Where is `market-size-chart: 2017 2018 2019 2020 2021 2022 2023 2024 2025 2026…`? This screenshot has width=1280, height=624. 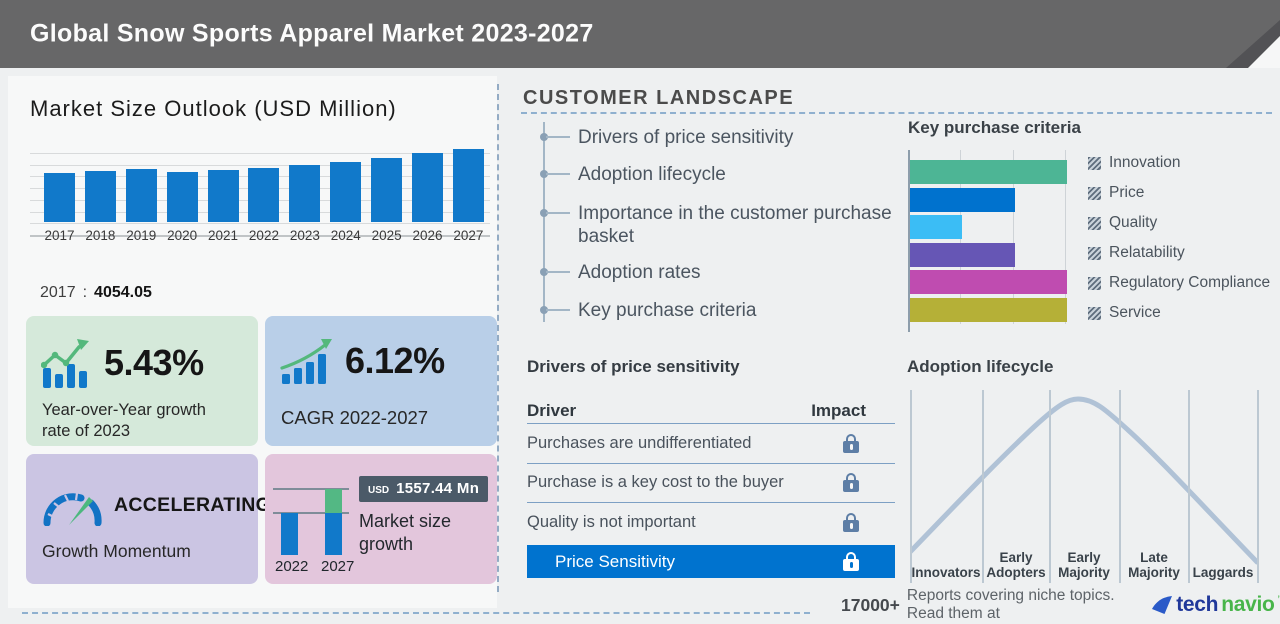 market-size-chart: 2017 2018 2019 2020 2021 2022 2023 2024 2025 2026… is located at coordinates (260, 202).